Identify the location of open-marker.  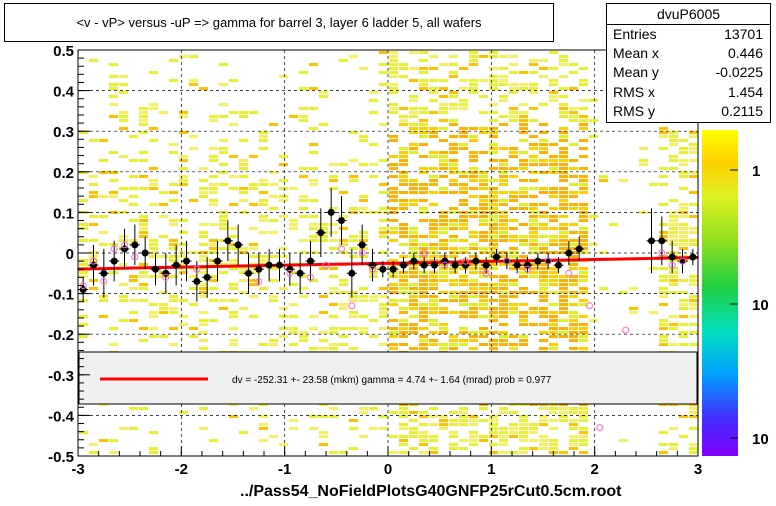
(135, 257).